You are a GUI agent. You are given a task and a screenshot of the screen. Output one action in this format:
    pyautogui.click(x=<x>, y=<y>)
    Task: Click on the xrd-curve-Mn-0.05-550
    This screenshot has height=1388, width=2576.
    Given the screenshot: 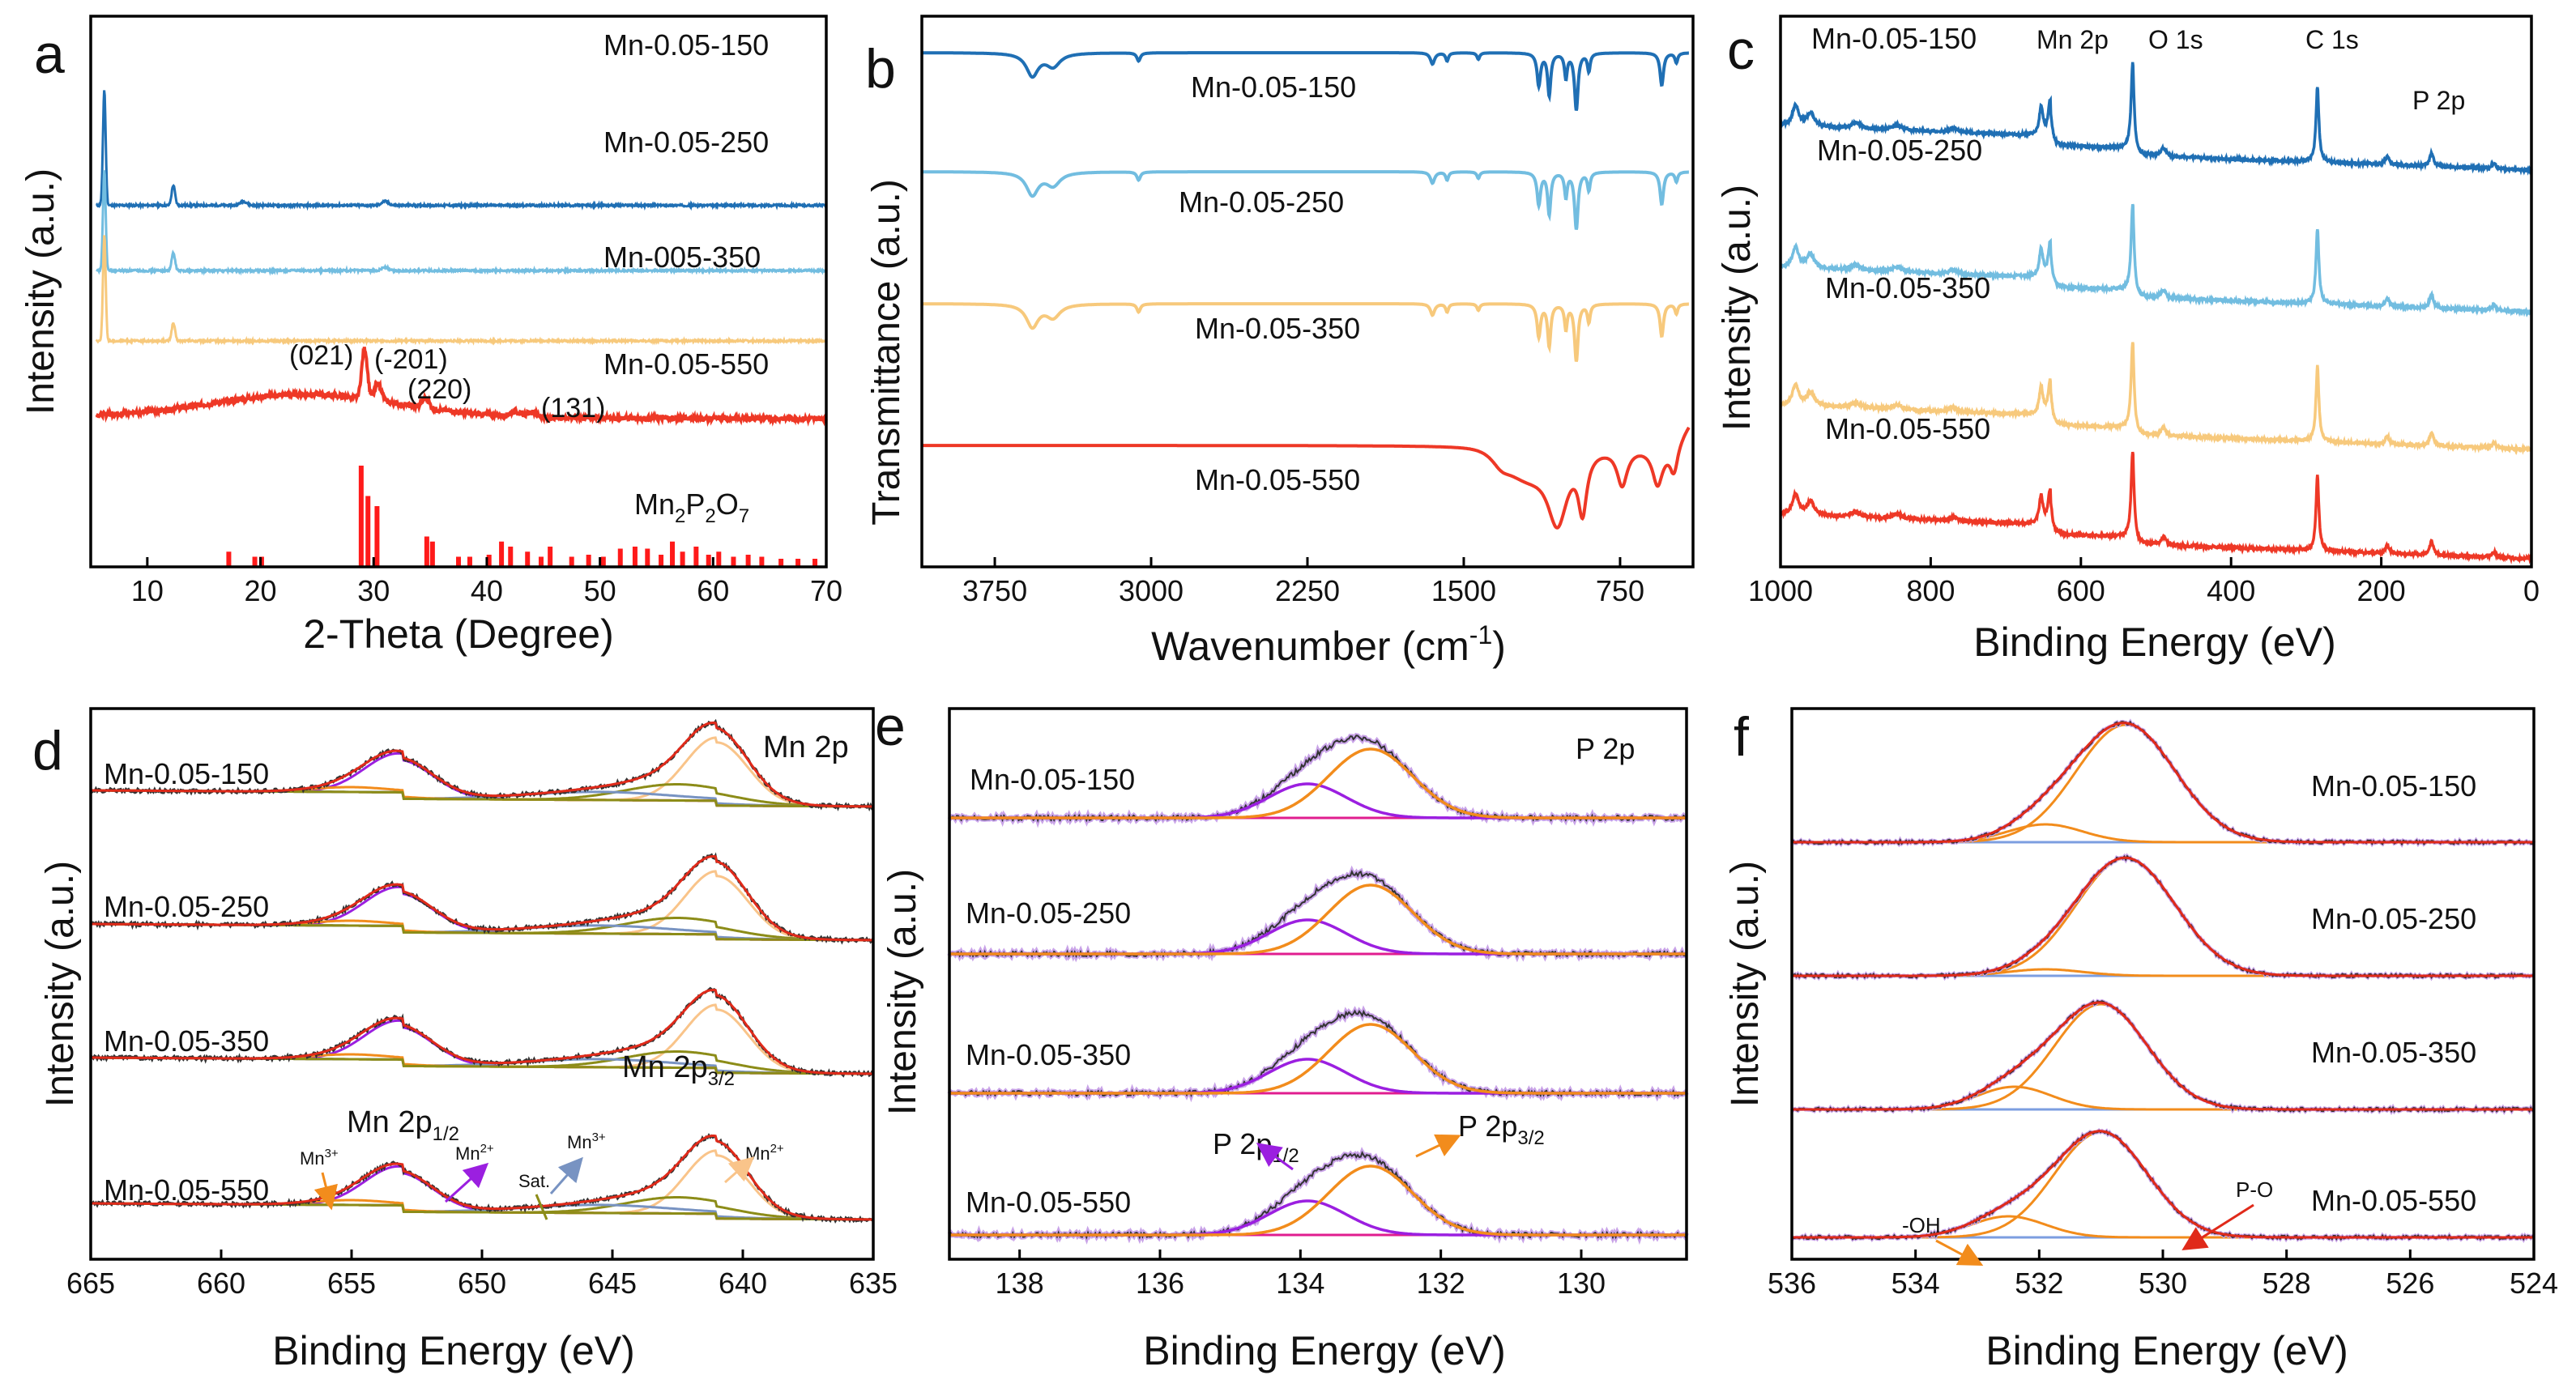 What is the action you would take?
    pyautogui.click(x=462, y=387)
    